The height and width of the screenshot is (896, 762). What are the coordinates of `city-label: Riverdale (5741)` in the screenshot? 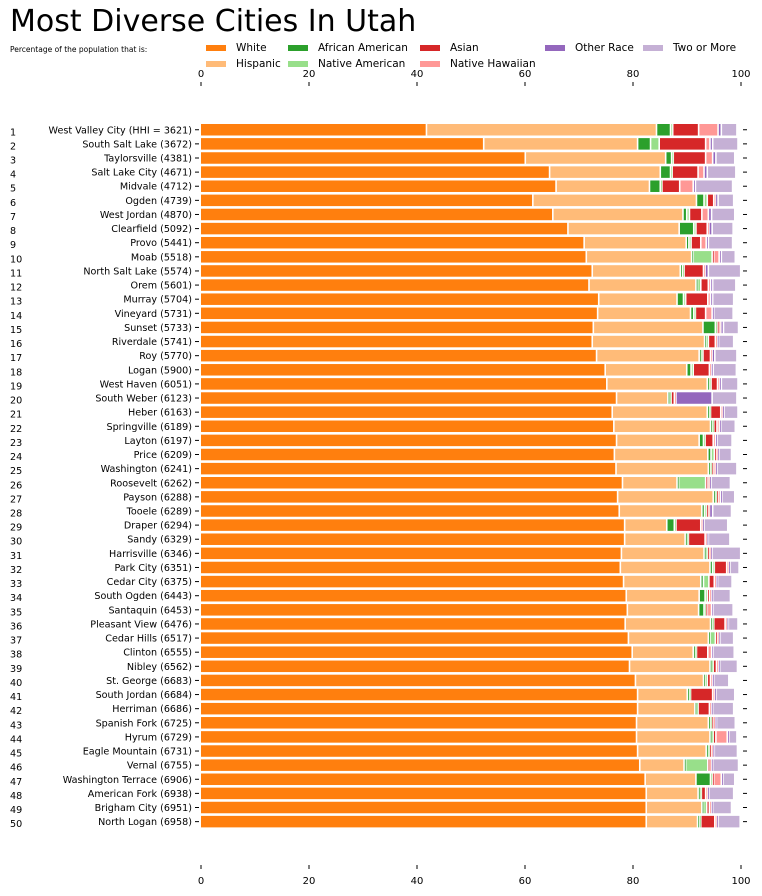 It's located at (152, 342).